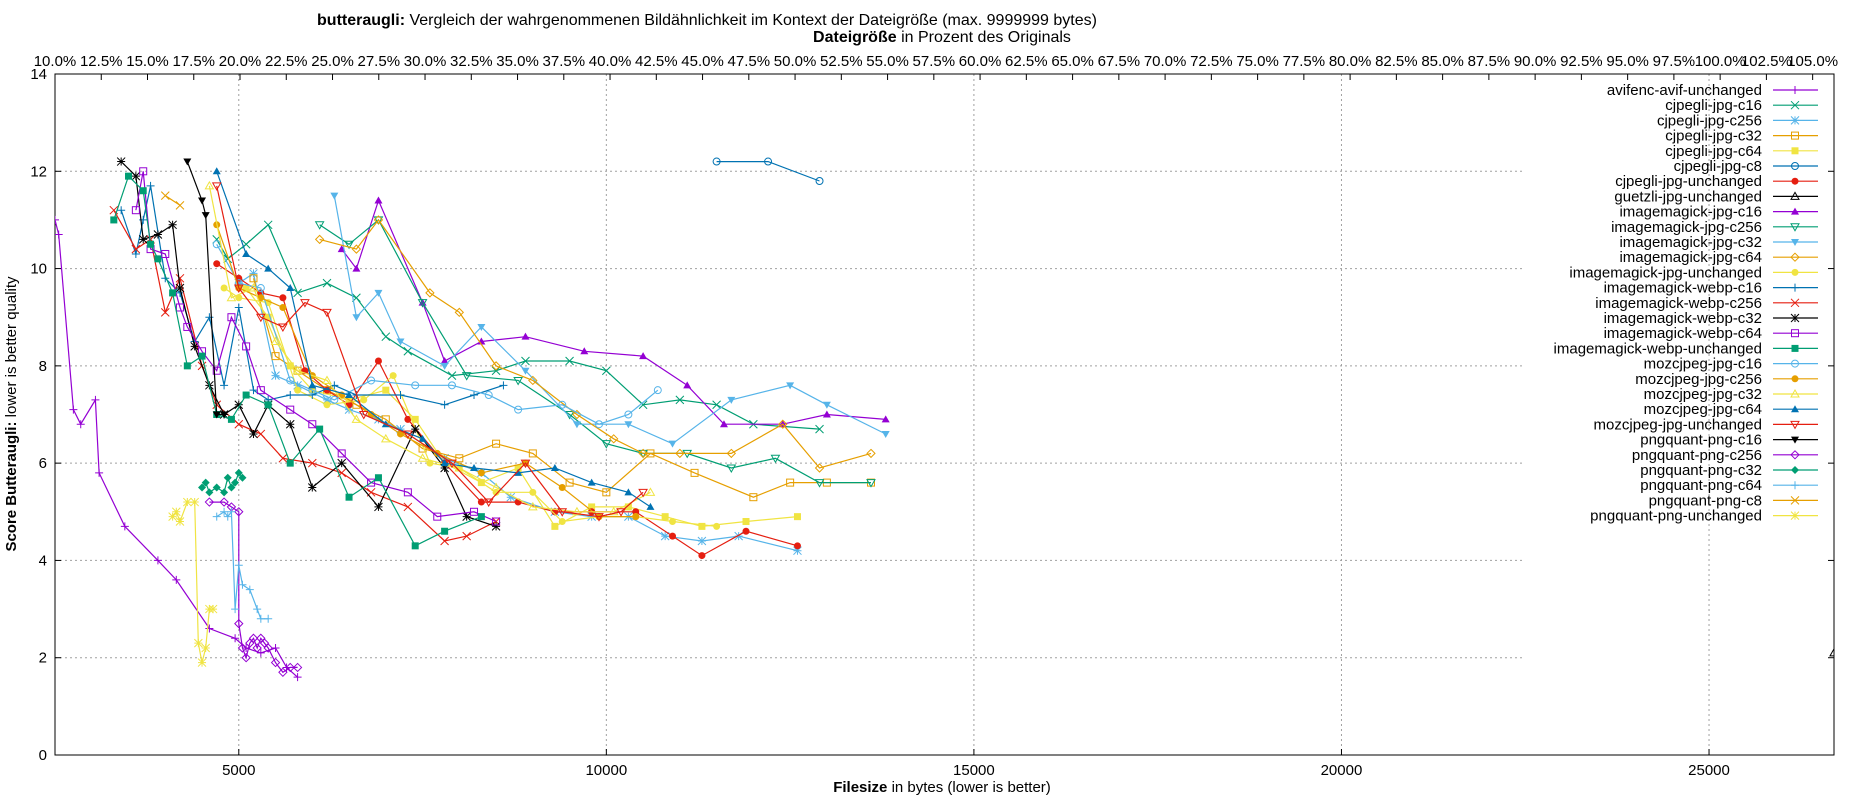 The width and height of the screenshot is (1850, 800). What do you see at coordinates (1581, 61) in the screenshot?
I see `x2-tick-label: 92.5%` at bounding box center [1581, 61].